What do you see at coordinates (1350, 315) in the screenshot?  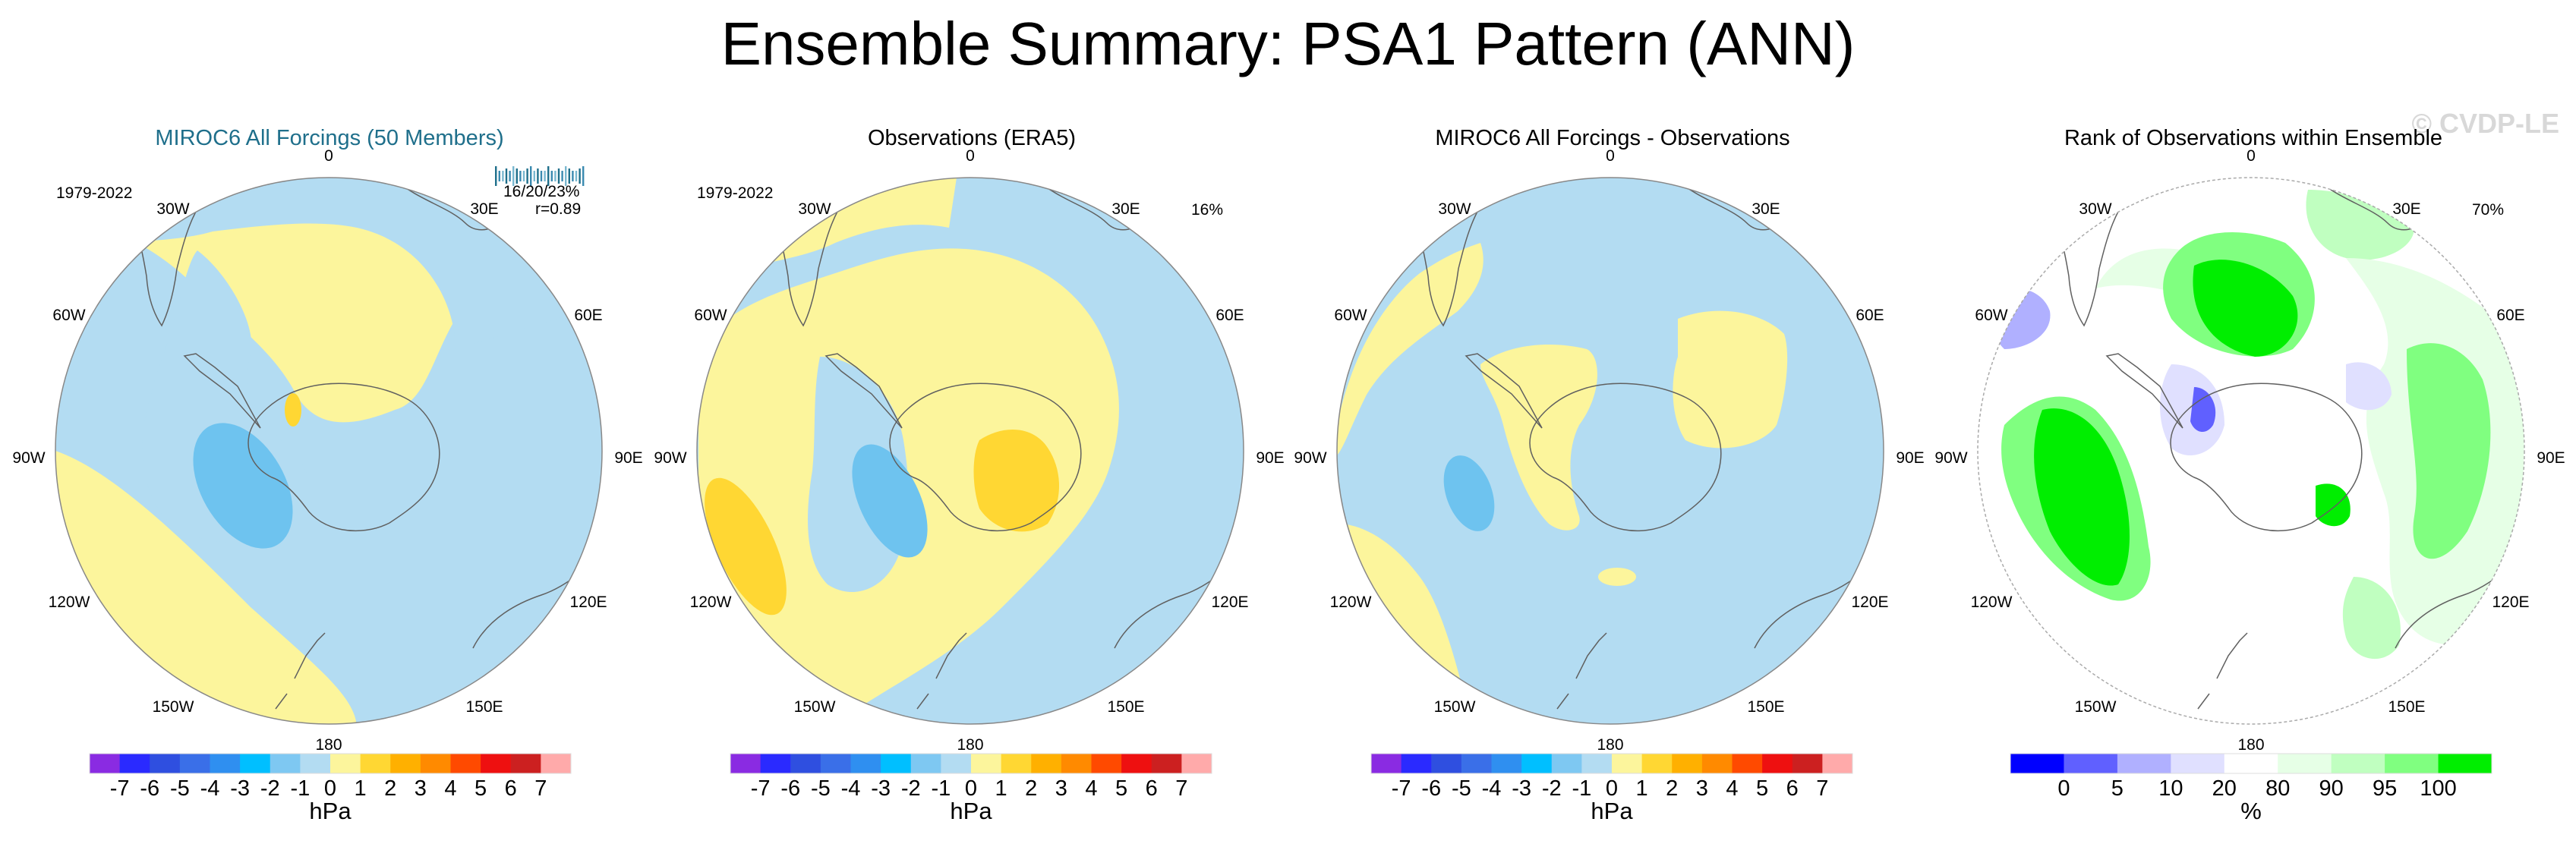 I see `panel-3-lon-label-wnw: 60W` at bounding box center [1350, 315].